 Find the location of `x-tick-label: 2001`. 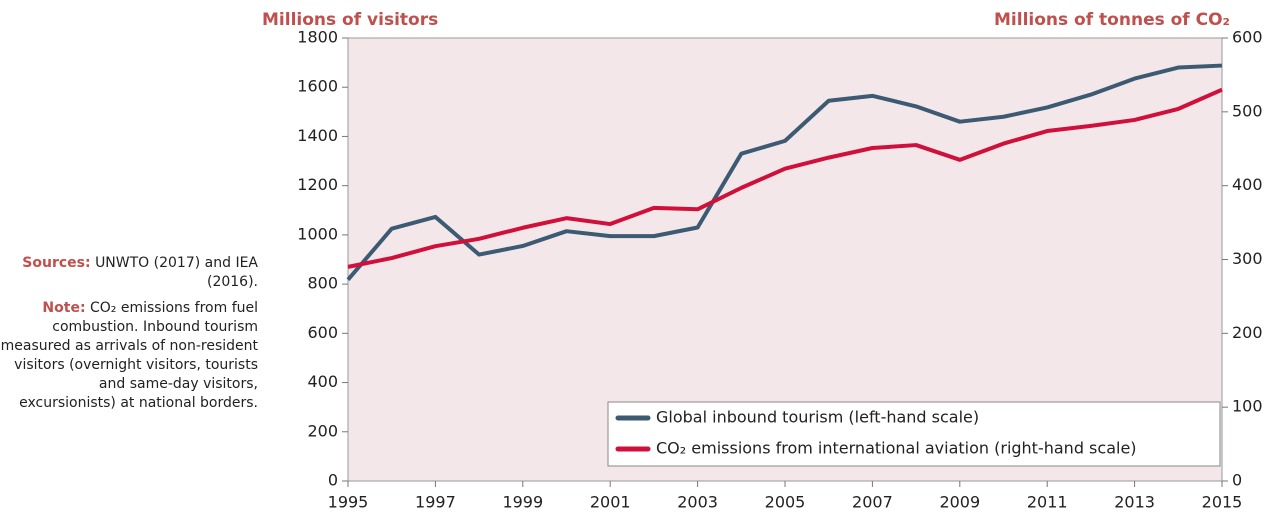

x-tick-label: 2001 is located at coordinates (610, 502).